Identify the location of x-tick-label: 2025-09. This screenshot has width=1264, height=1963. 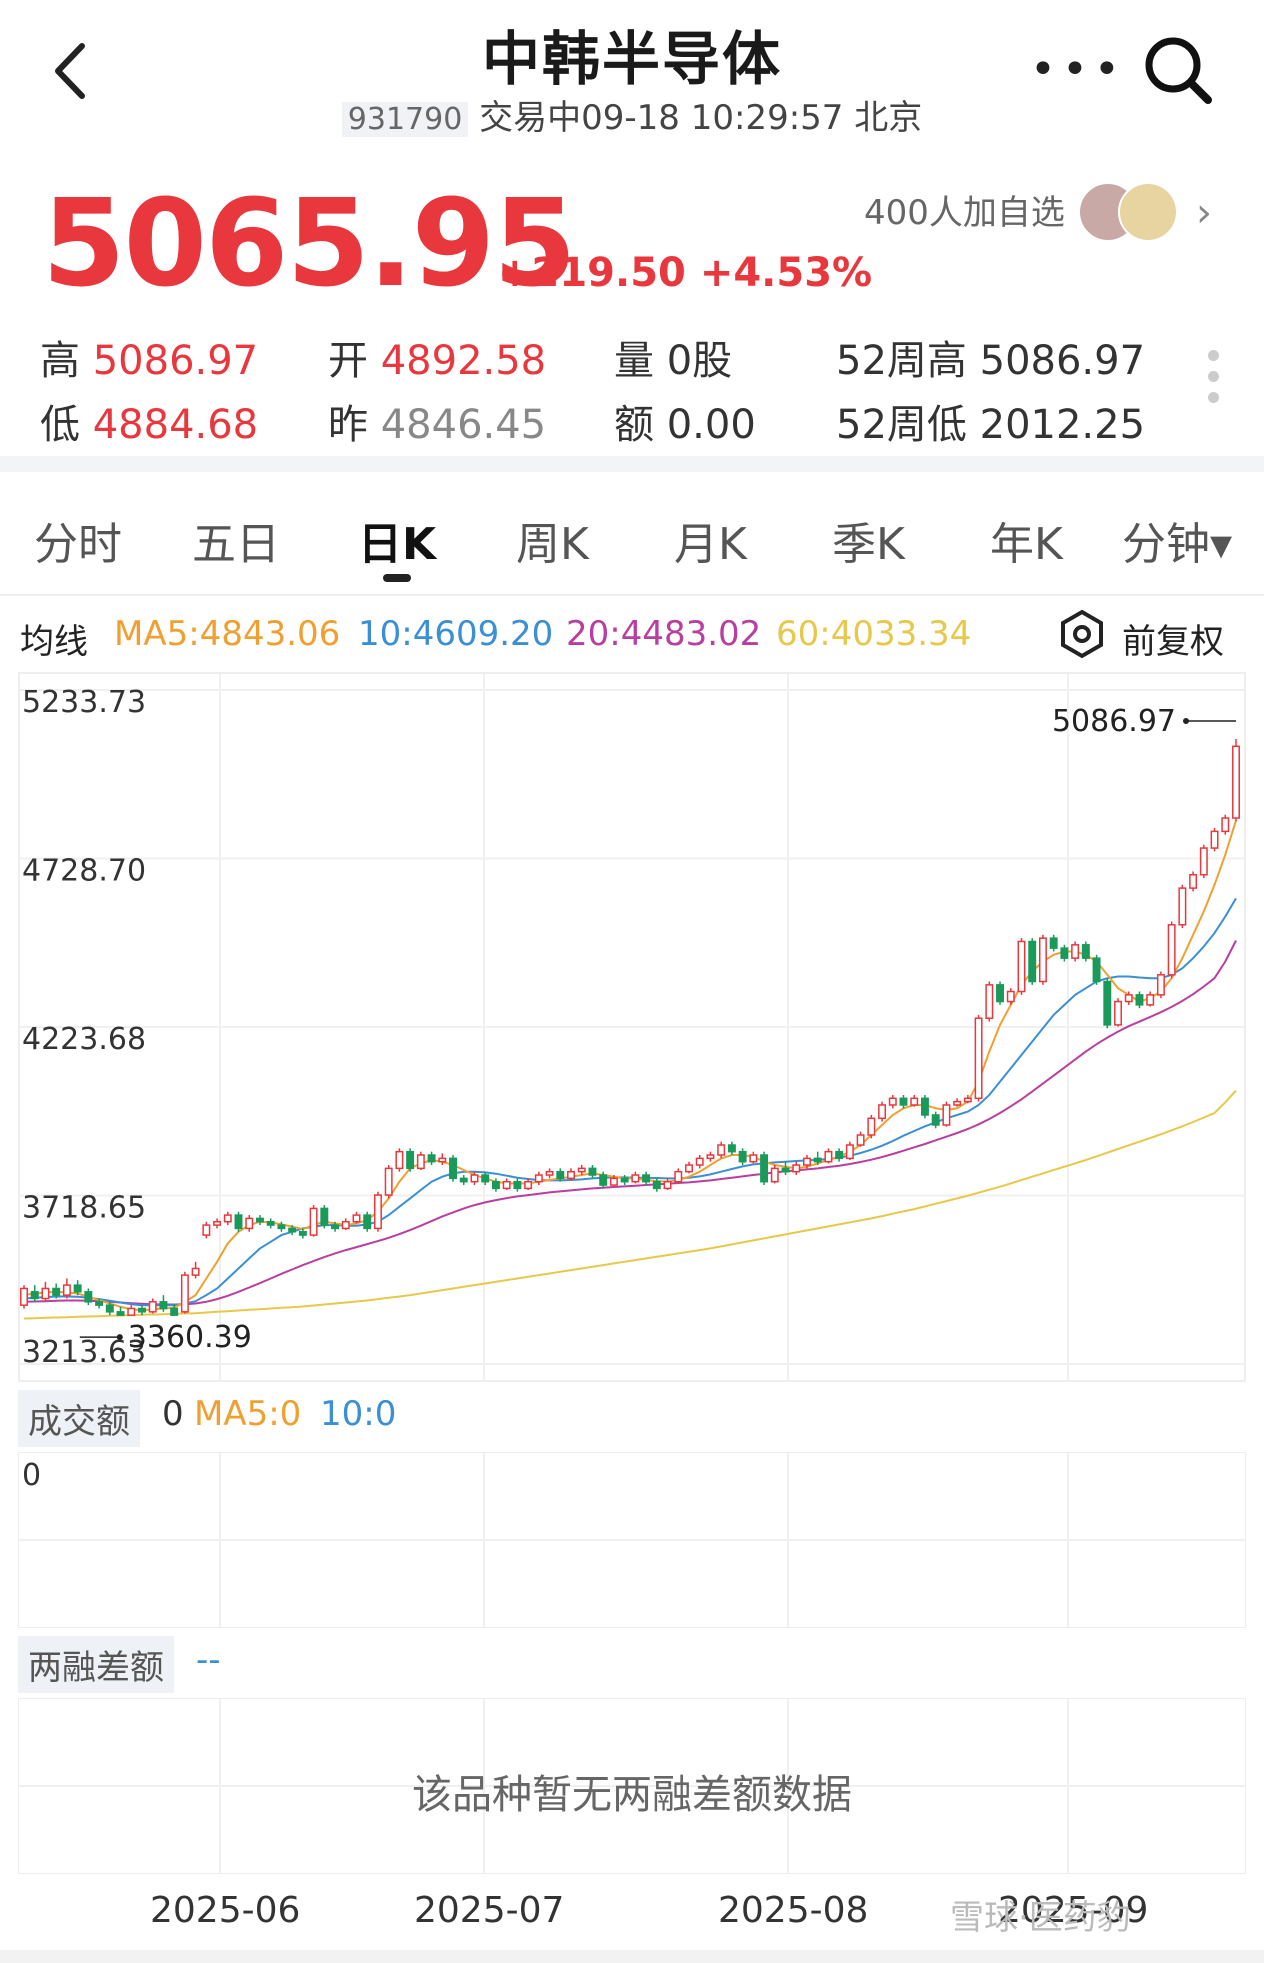
(1073, 1910).